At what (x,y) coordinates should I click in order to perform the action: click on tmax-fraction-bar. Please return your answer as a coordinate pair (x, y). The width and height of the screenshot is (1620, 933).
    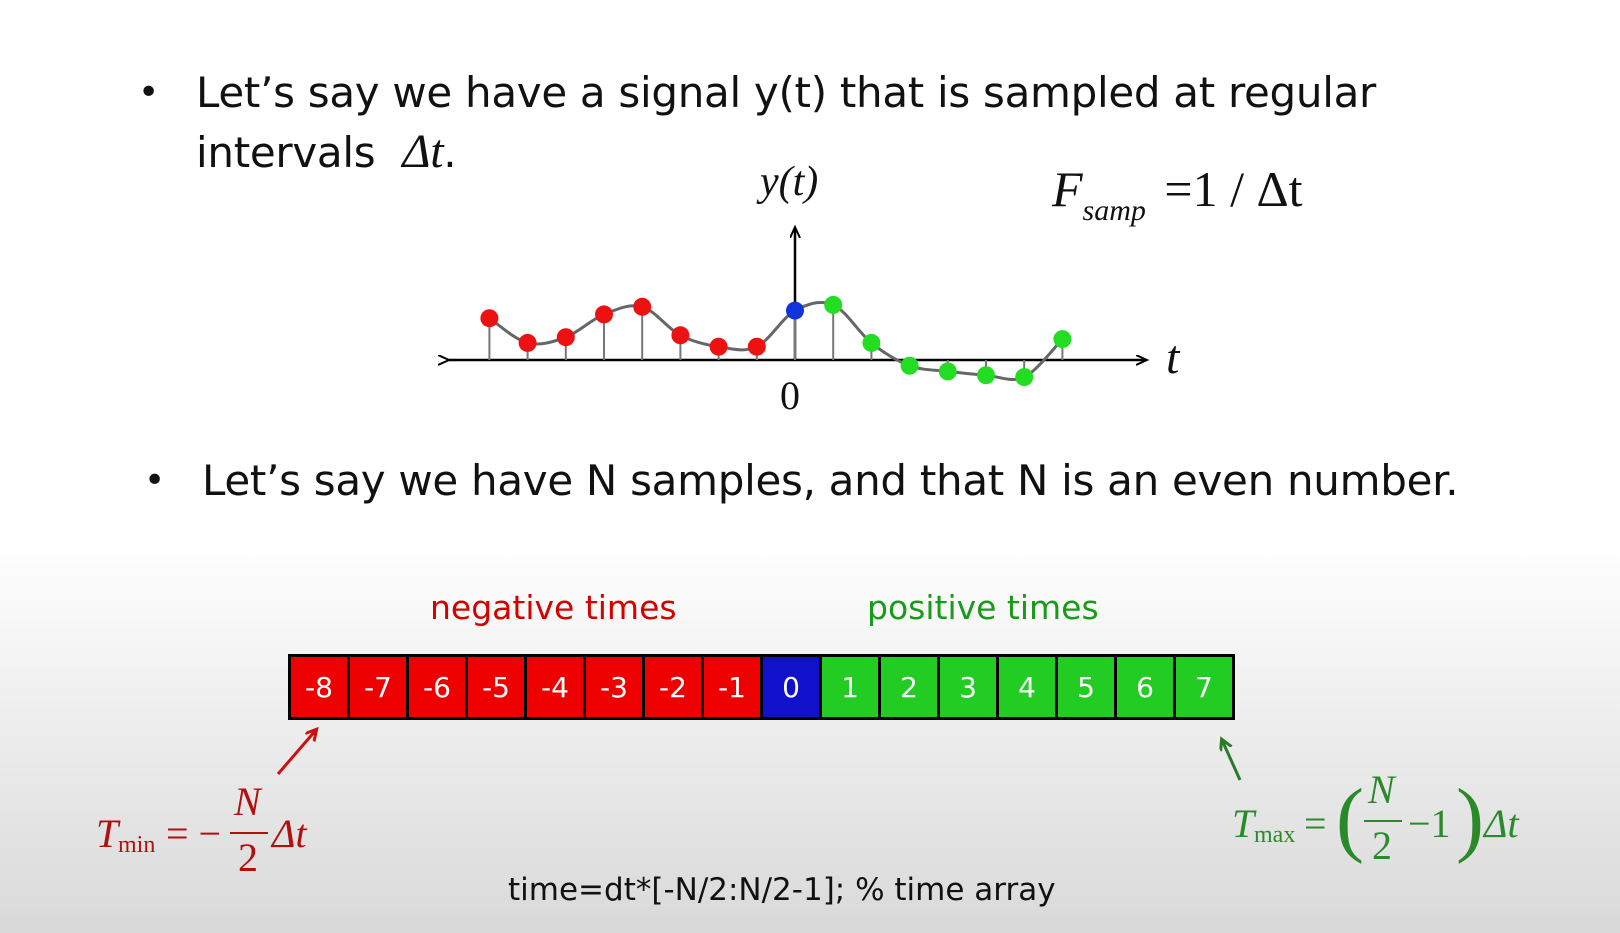
    Looking at the image, I should click on (1383, 821).